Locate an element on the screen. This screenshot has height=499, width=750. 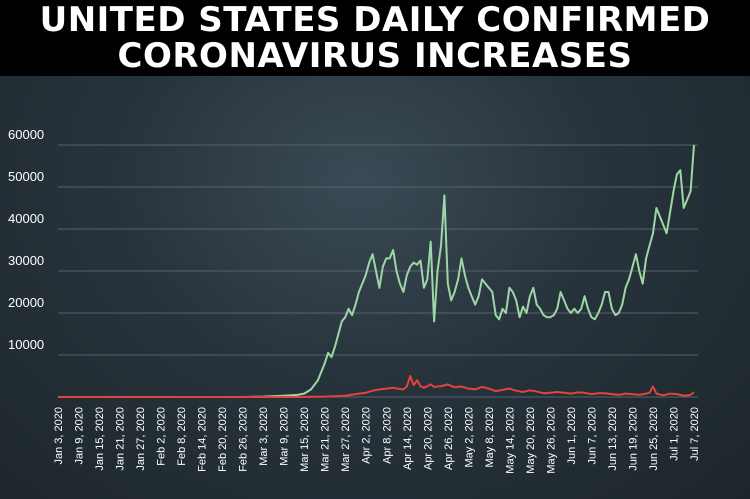
x-tick-label: May 20, 2020 is located at coordinates (531, 440).